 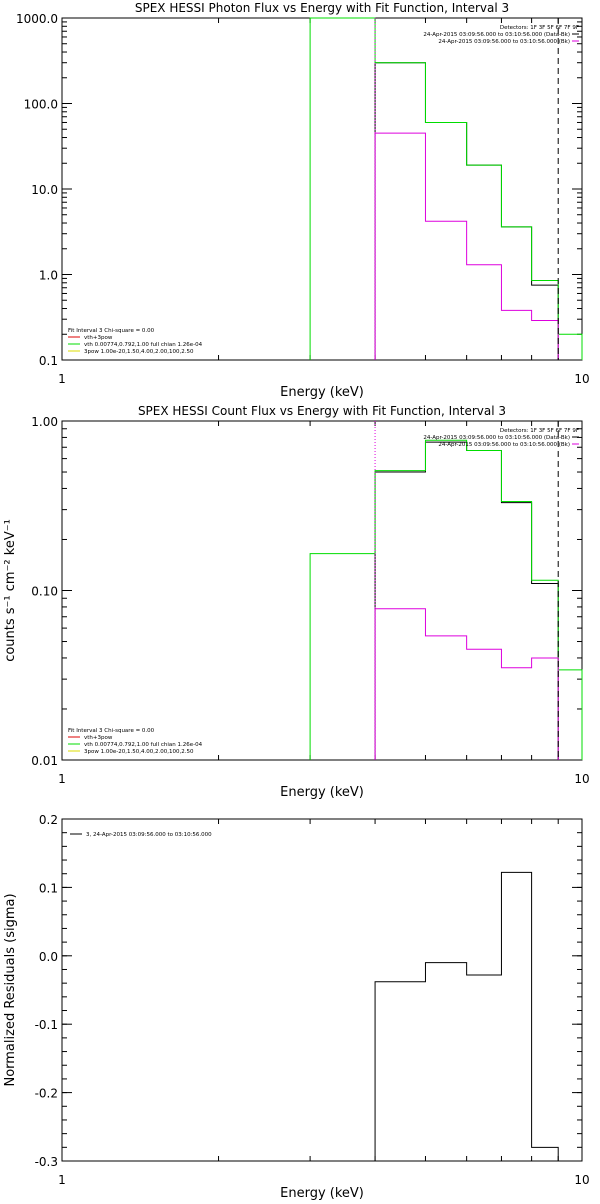 What do you see at coordinates (46, 1162) in the screenshot?
I see `y-tick-label: -0.3` at bounding box center [46, 1162].